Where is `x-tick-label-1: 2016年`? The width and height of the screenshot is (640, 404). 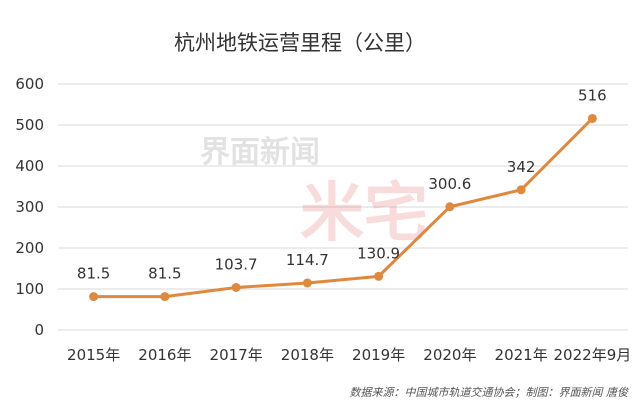
x-tick-label-1: 2016年 is located at coordinates (164, 355).